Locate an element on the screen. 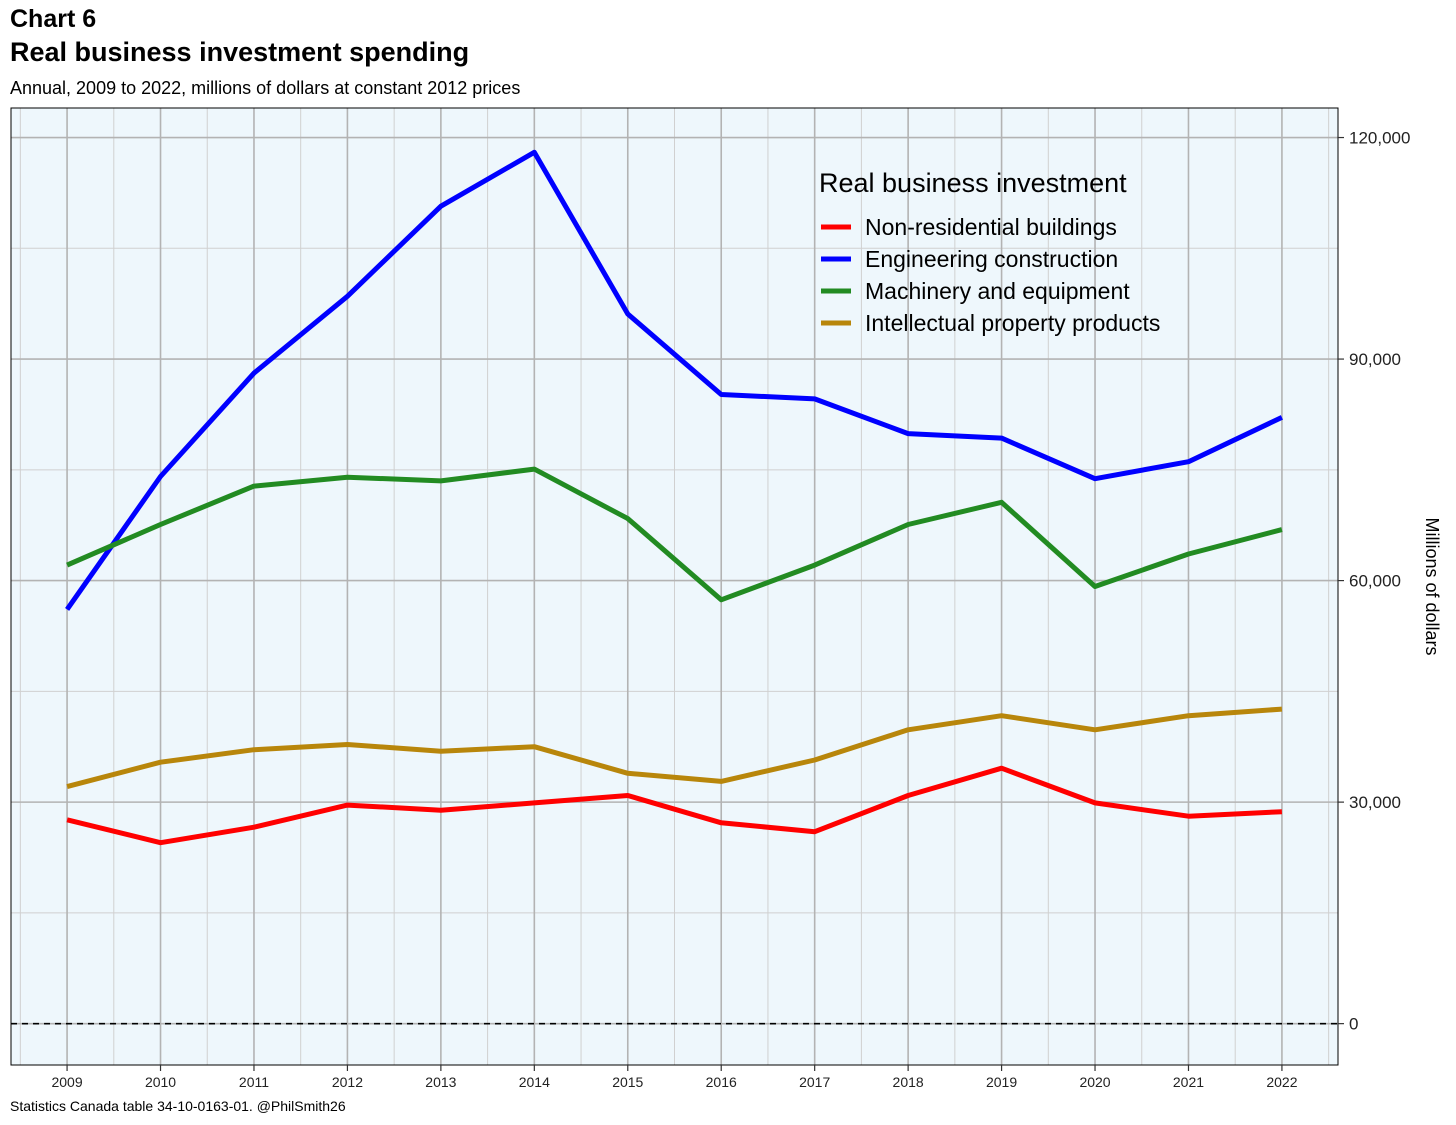 This screenshot has width=1456, height=1125. x-tick-label: 2017 is located at coordinates (814, 1082).